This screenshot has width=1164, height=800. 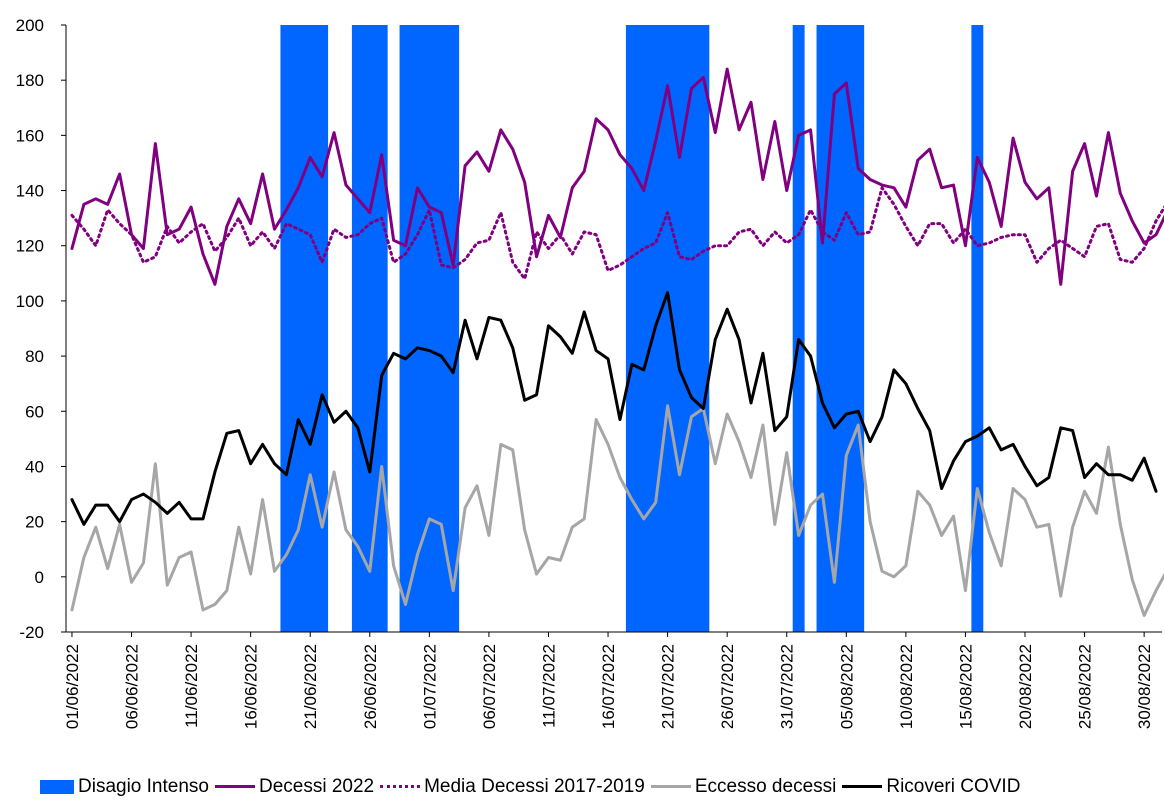 I want to click on legend-label-disagio-intenso: Disagio Intenso, so click(x=143, y=786).